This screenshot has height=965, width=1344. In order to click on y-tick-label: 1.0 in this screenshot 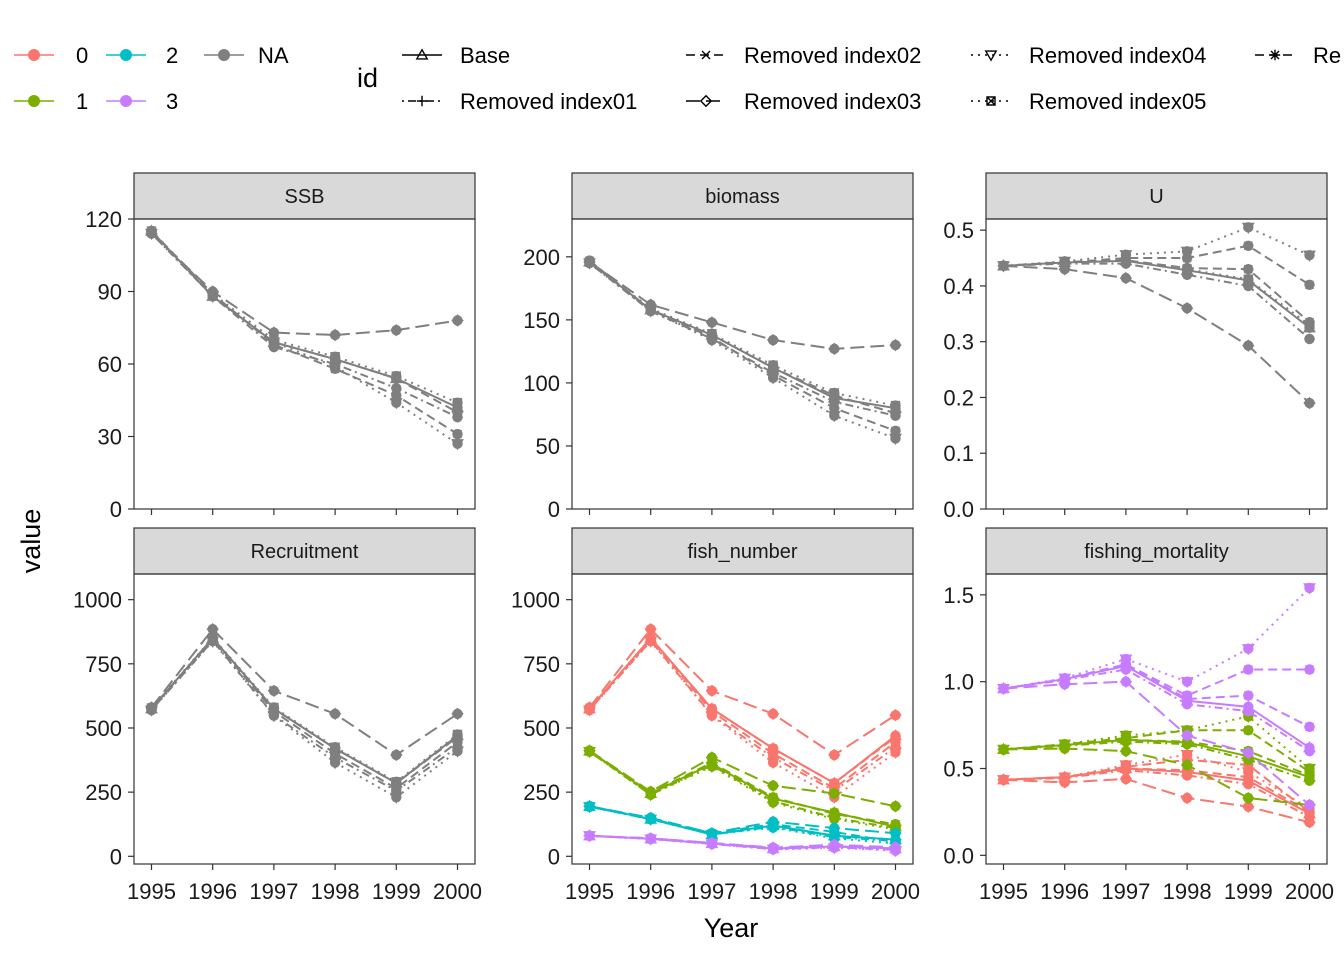, I will do `click(958, 682)`.